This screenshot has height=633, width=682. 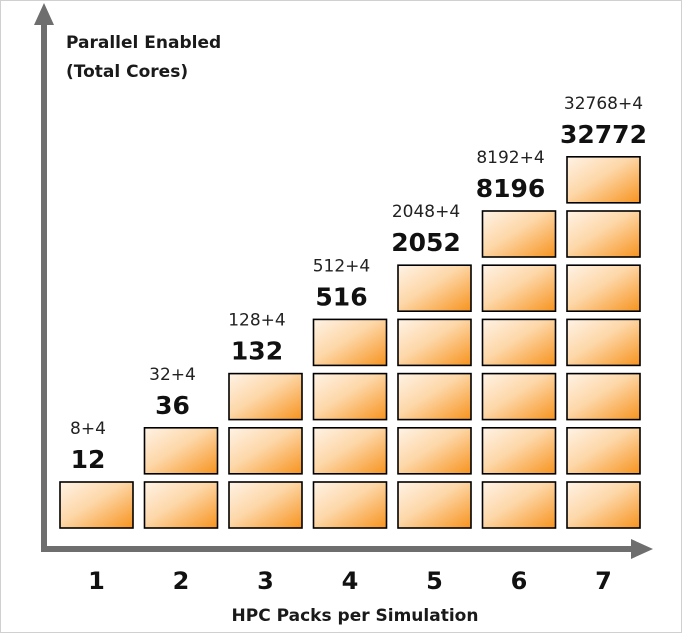 I want to click on total-cores-label: 8196, so click(x=511, y=188).